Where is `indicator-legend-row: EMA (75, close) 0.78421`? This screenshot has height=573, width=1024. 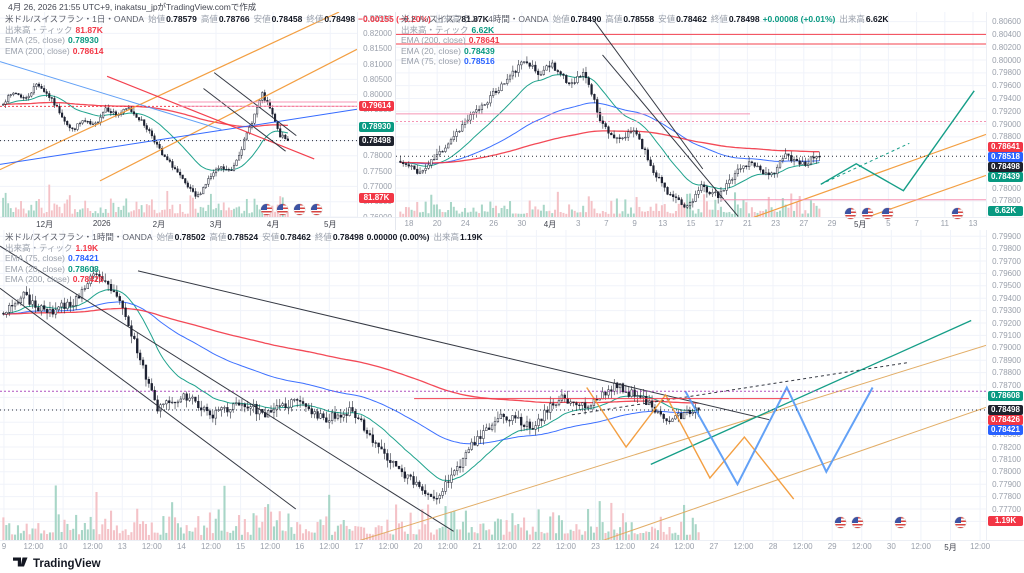 indicator-legend-row: EMA (75, close) 0.78421 is located at coordinates (244, 258).